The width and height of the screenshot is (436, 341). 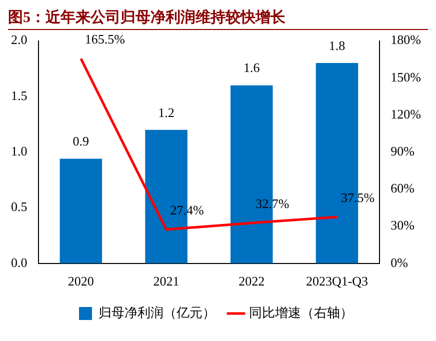 What do you see at coordinates (81, 211) in the screenshot?
I see `bar` at bounding box center [81, 211].